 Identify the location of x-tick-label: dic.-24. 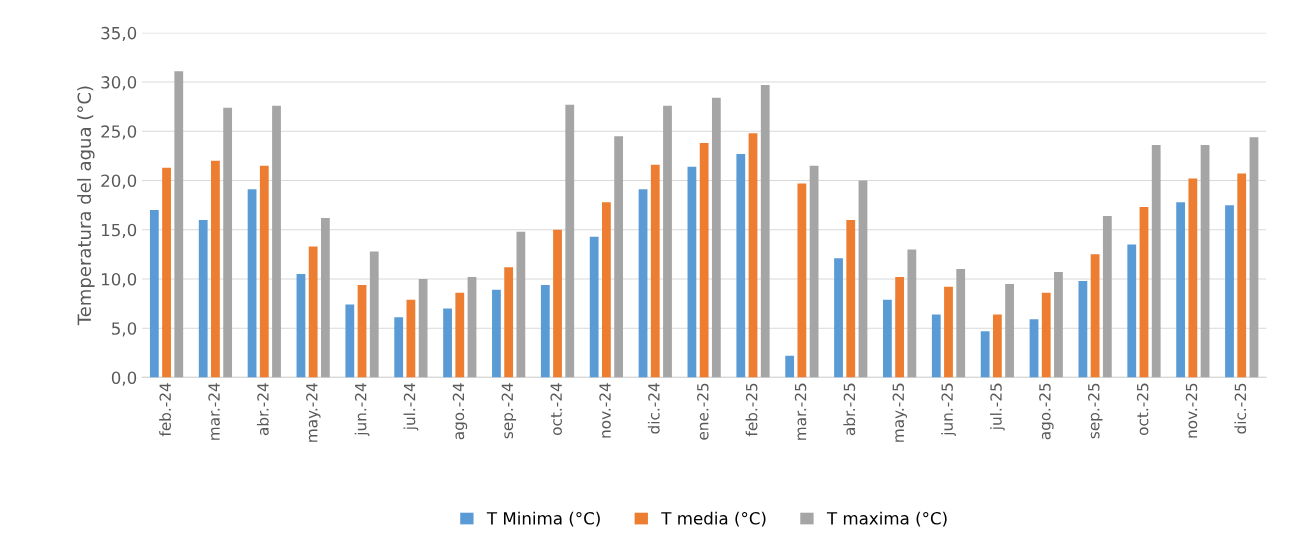
(653, 408).